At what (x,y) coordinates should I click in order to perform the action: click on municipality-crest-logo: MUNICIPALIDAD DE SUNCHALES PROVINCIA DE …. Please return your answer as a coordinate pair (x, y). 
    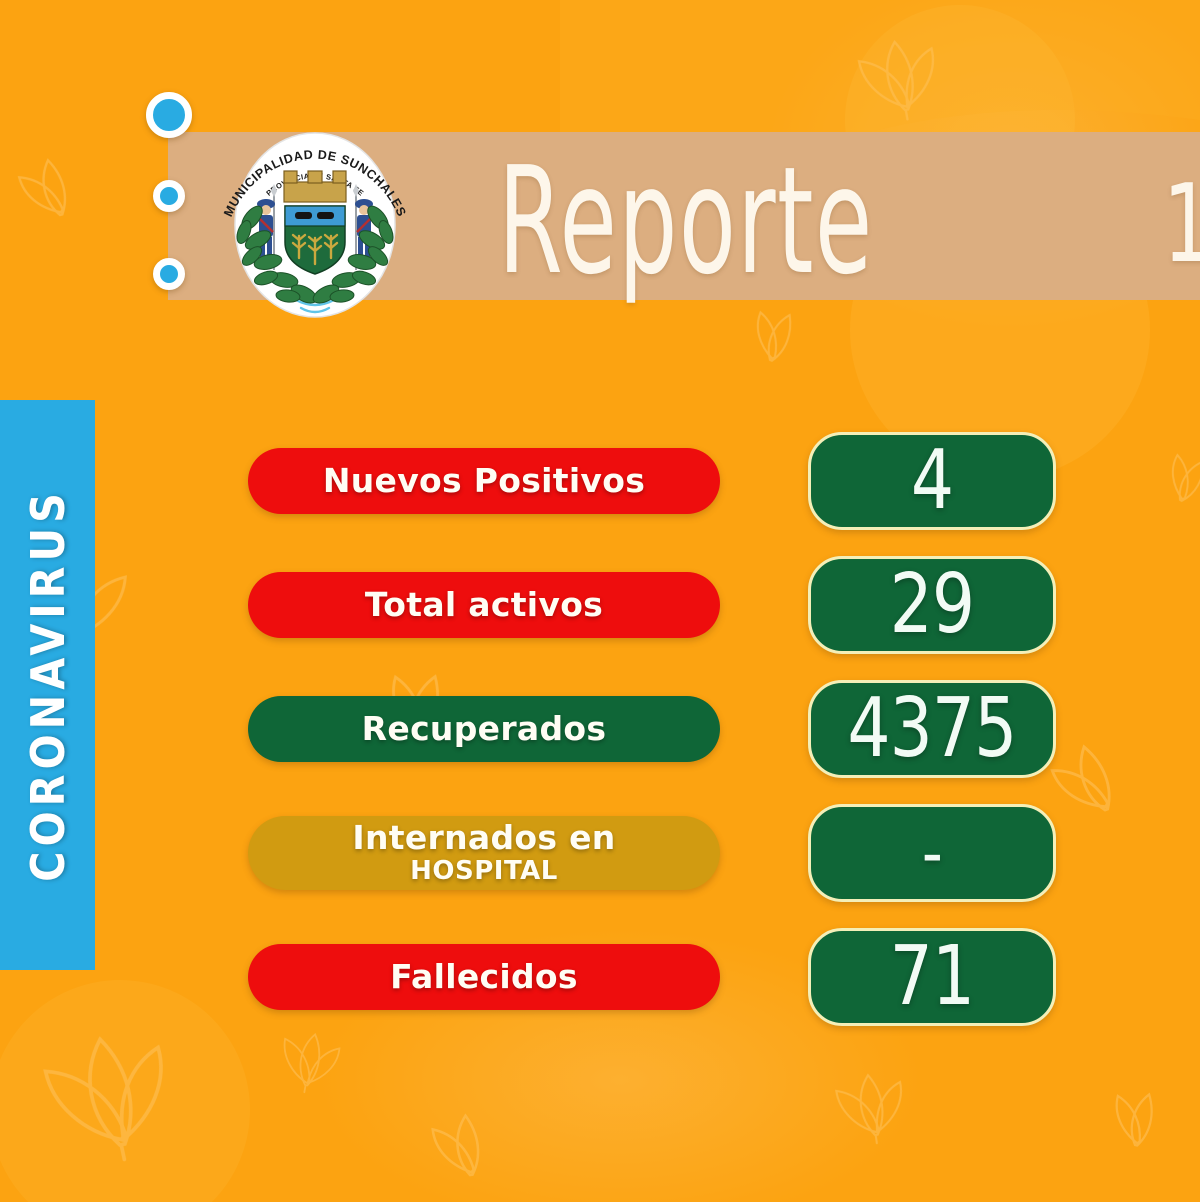
    Looking at the image, I should click on (314, 225).